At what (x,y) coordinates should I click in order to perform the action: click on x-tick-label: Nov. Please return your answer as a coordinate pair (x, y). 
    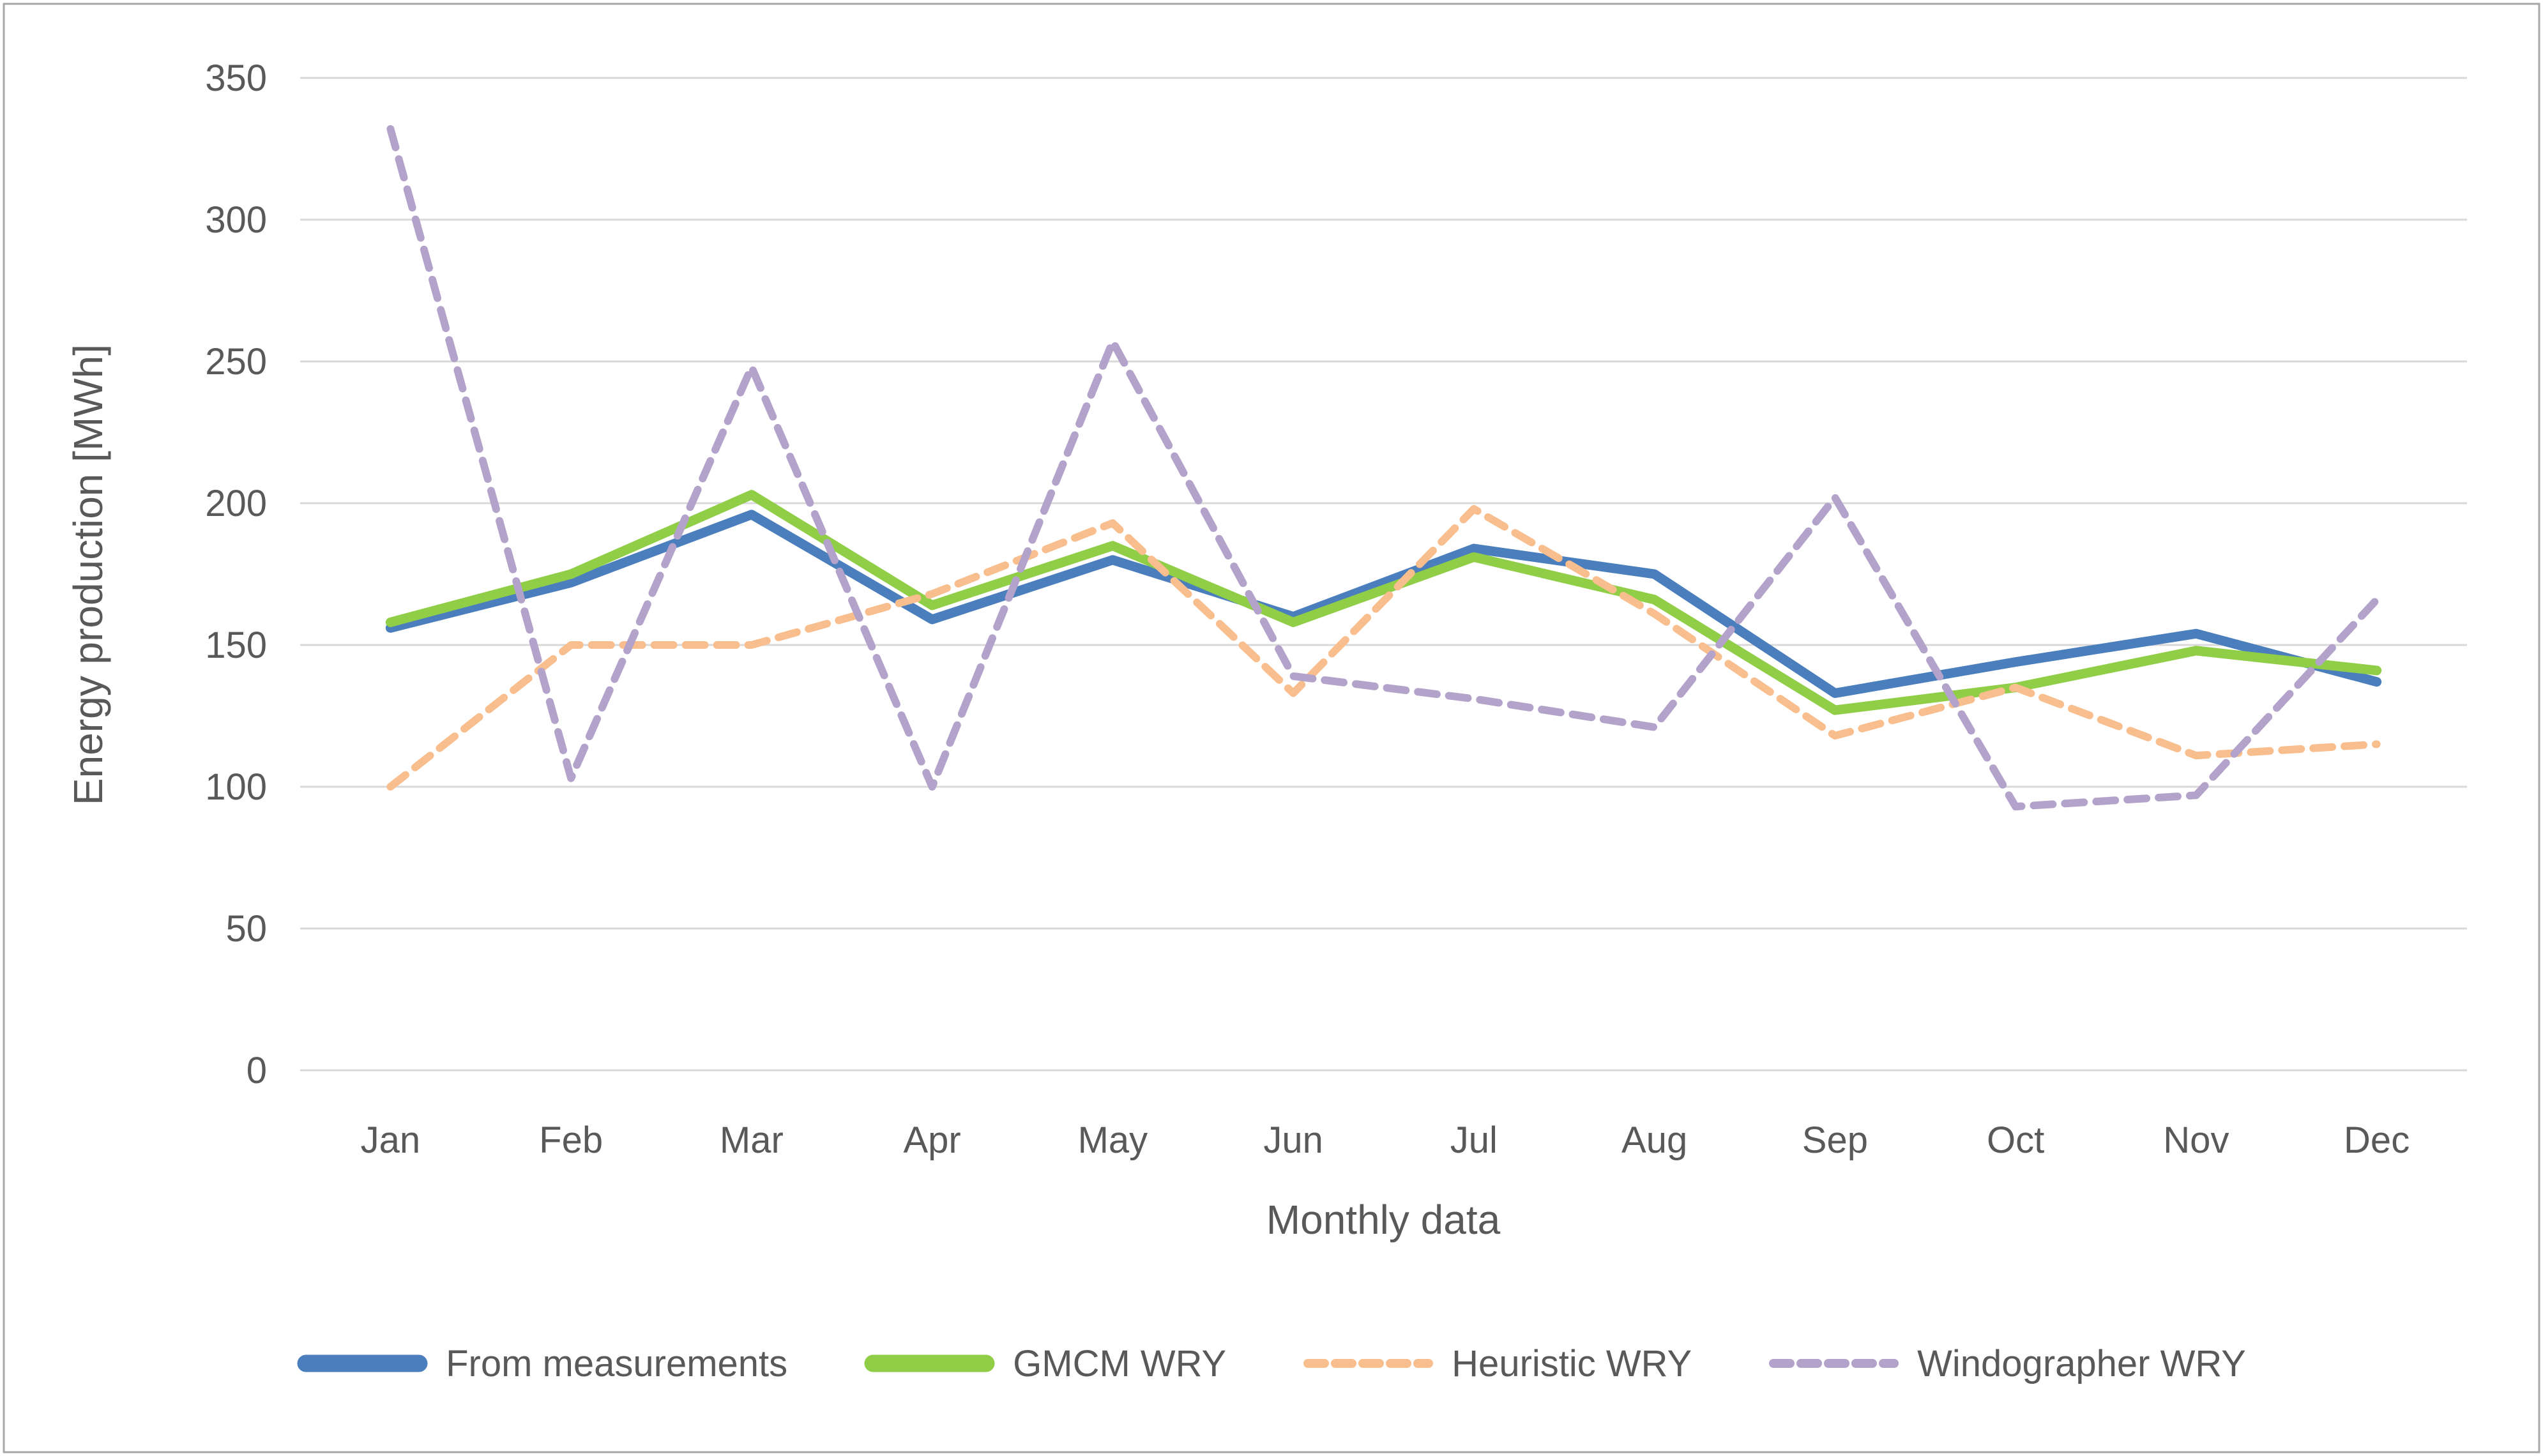
    Looking at the image, I should click on (2196, 1140).